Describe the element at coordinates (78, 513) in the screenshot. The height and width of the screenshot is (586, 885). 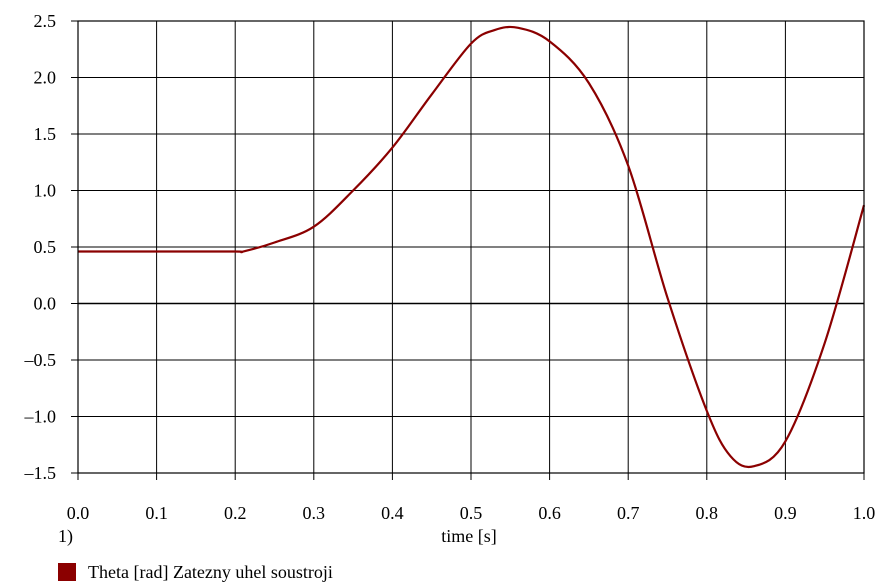
I see `x-tick-label: 0.0` at that location.